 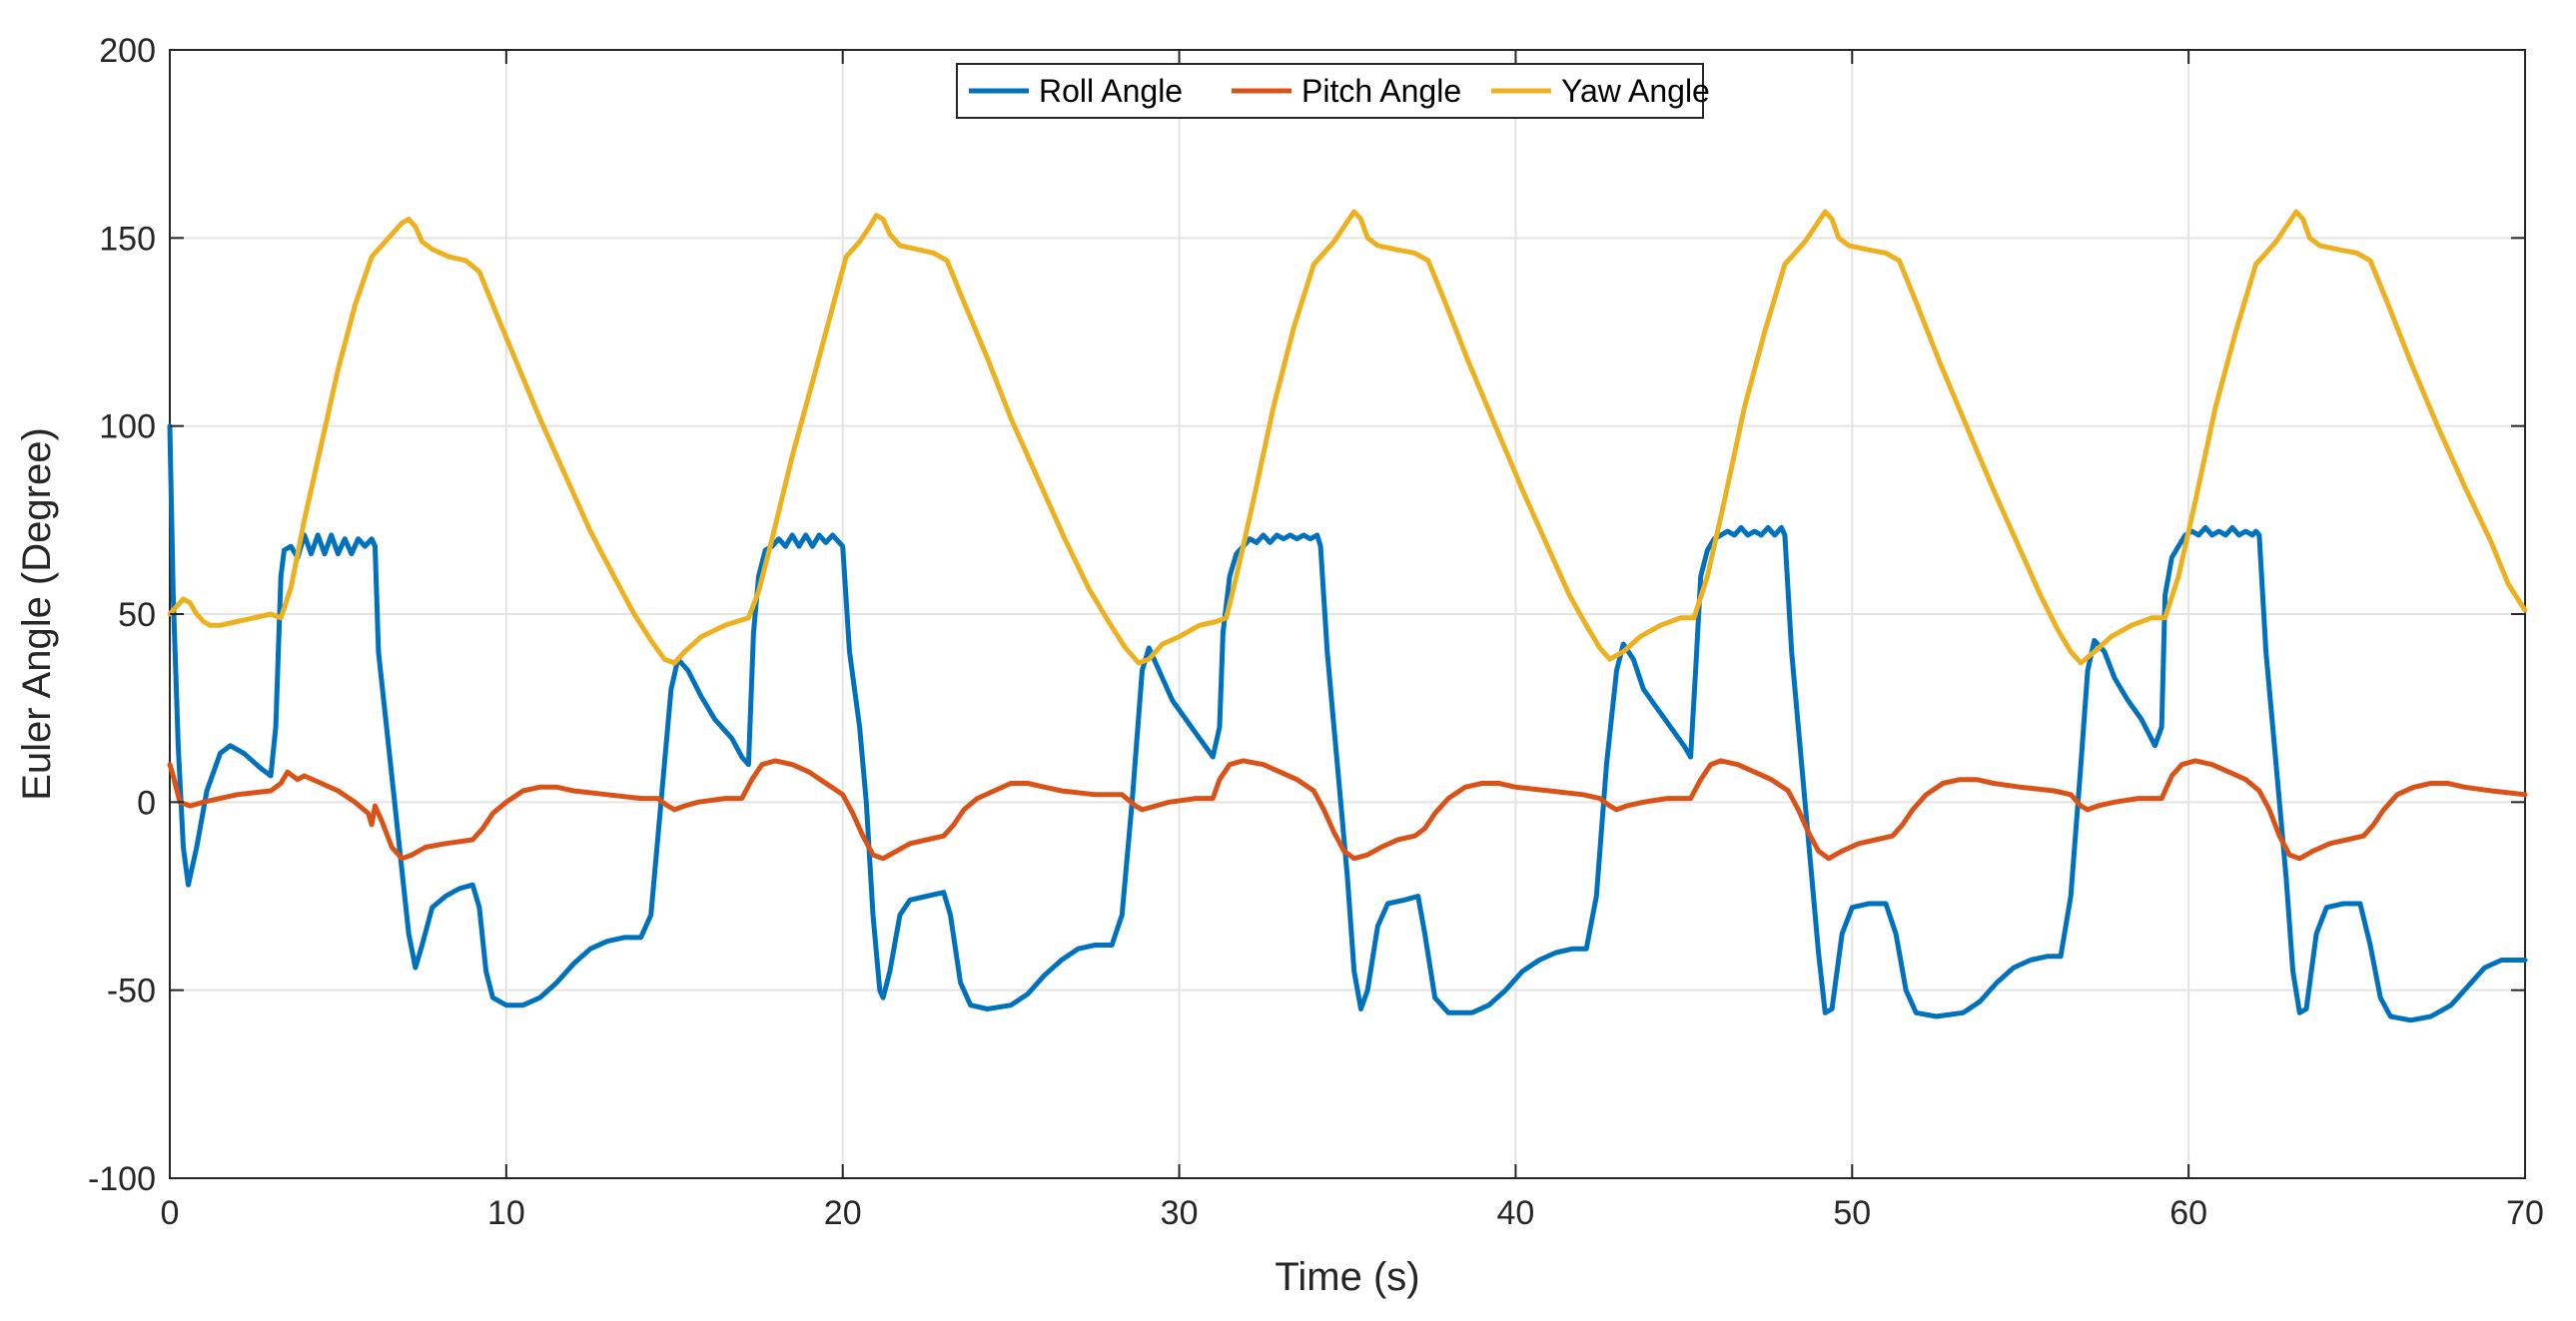 I want to click on legend-entry-roll: Roll Angle, so click(x=1076, y=91).